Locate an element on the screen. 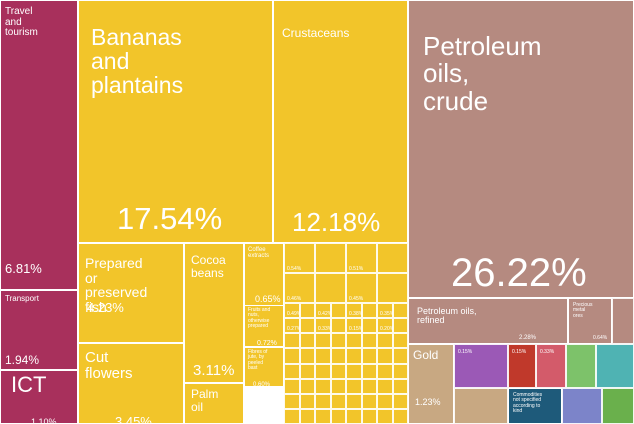  small-tile-value: 0.49% is located at coordinates (294, 314).